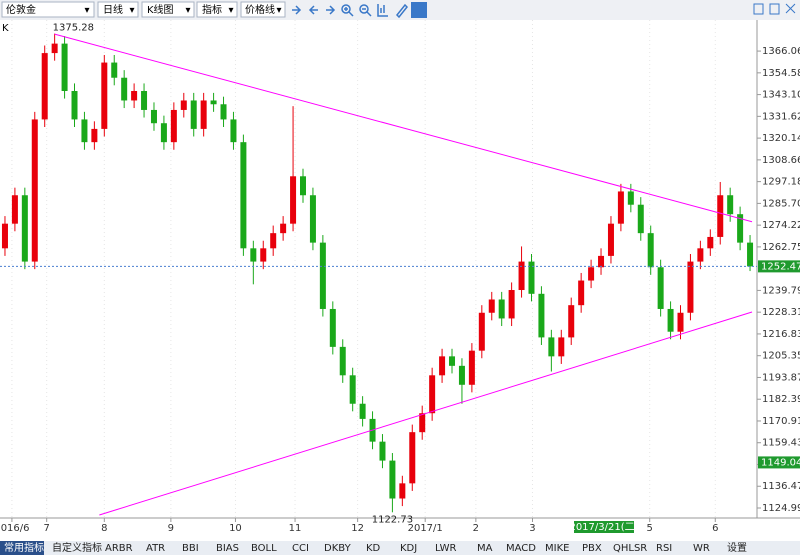 This screenshot has width=800, height=555. I want to click on y-tick-label: 1320.14, so click(781, 138).